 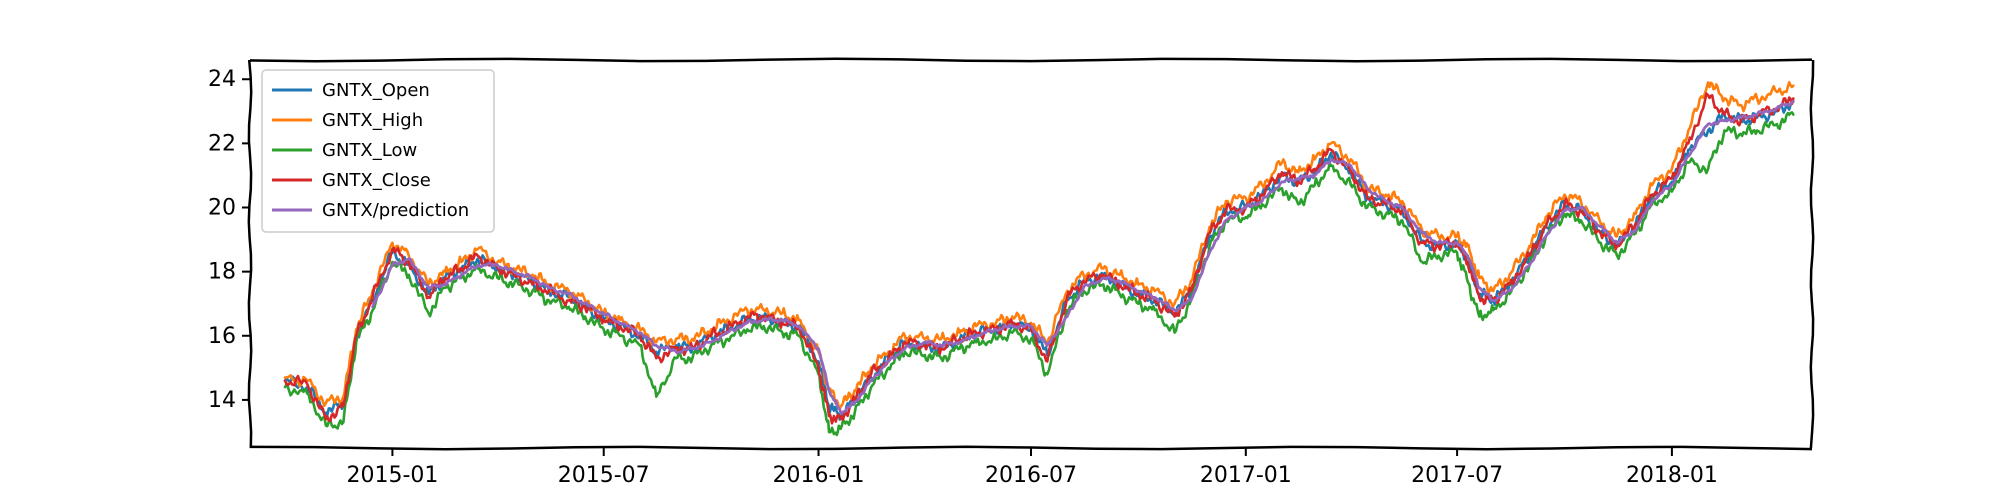 I want to click on legend-box, so click(x=378, y=151).